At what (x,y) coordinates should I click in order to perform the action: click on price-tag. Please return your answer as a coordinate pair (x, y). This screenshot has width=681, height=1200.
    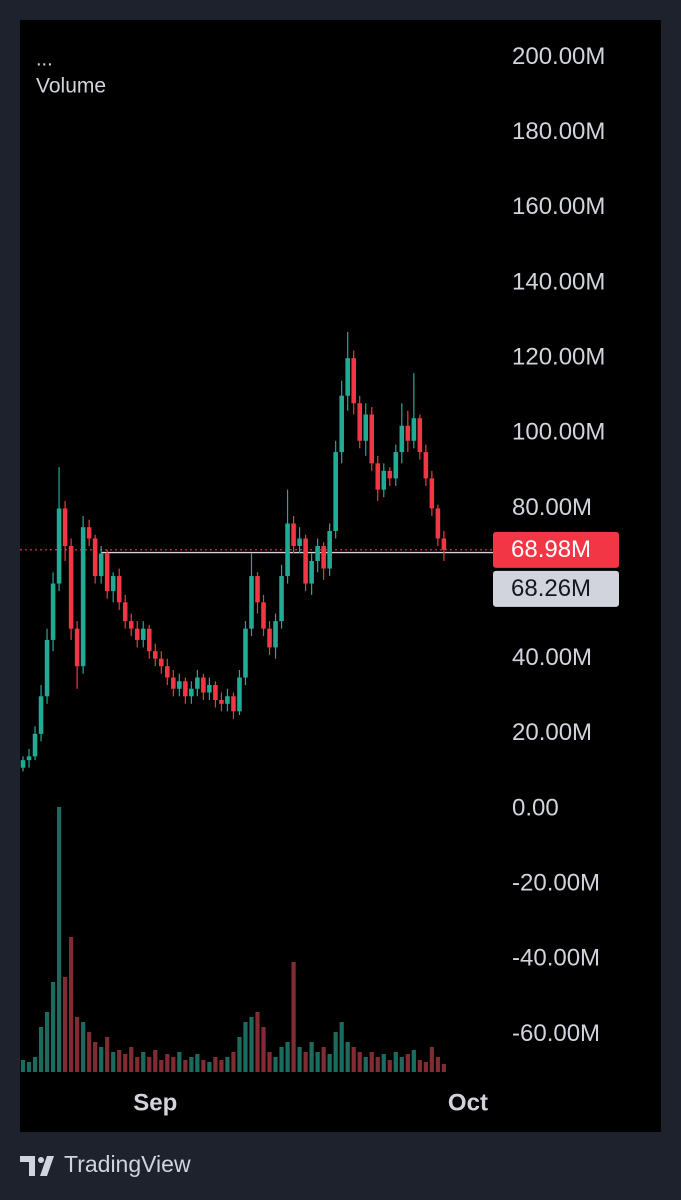
    Looking at the image, I should click on (556, 549).